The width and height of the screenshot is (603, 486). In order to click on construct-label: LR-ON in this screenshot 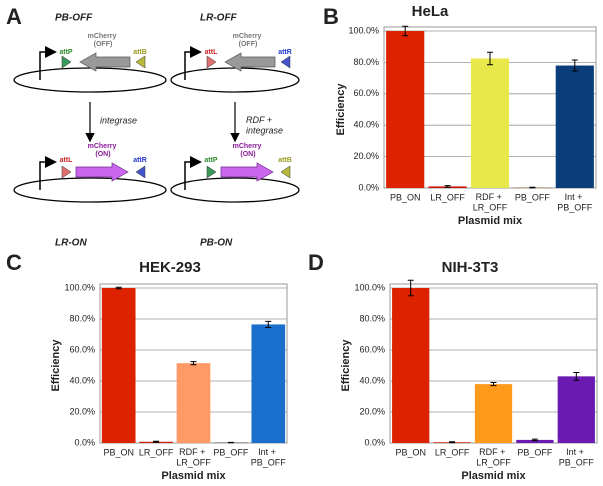, I will do `click(71, 243)`.